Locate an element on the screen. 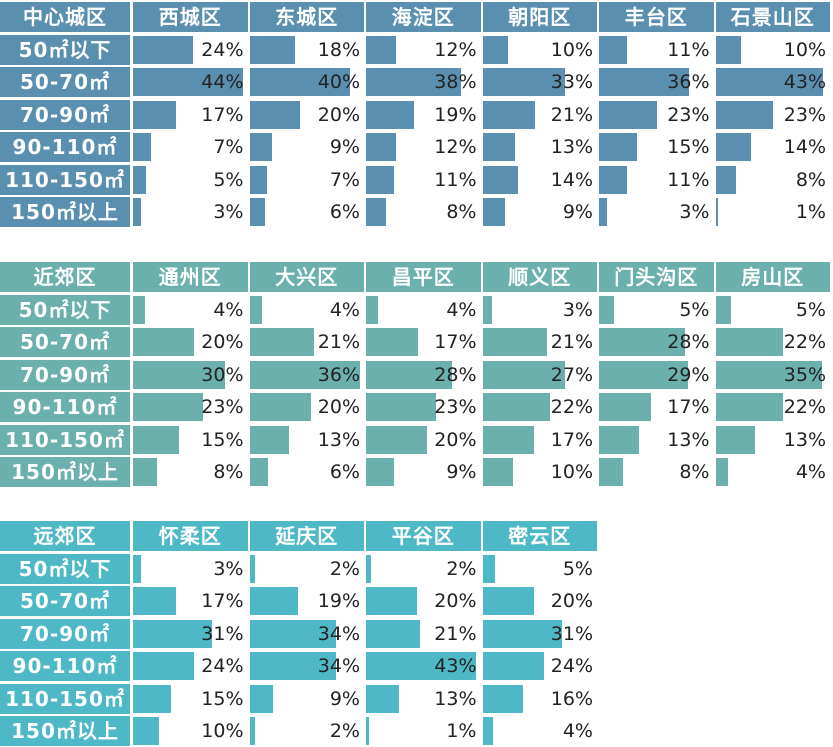 The image size is (833, 747). table-row: 110-150㎡ 15% 9% 13% 16% is located at coordinates (416, 698).